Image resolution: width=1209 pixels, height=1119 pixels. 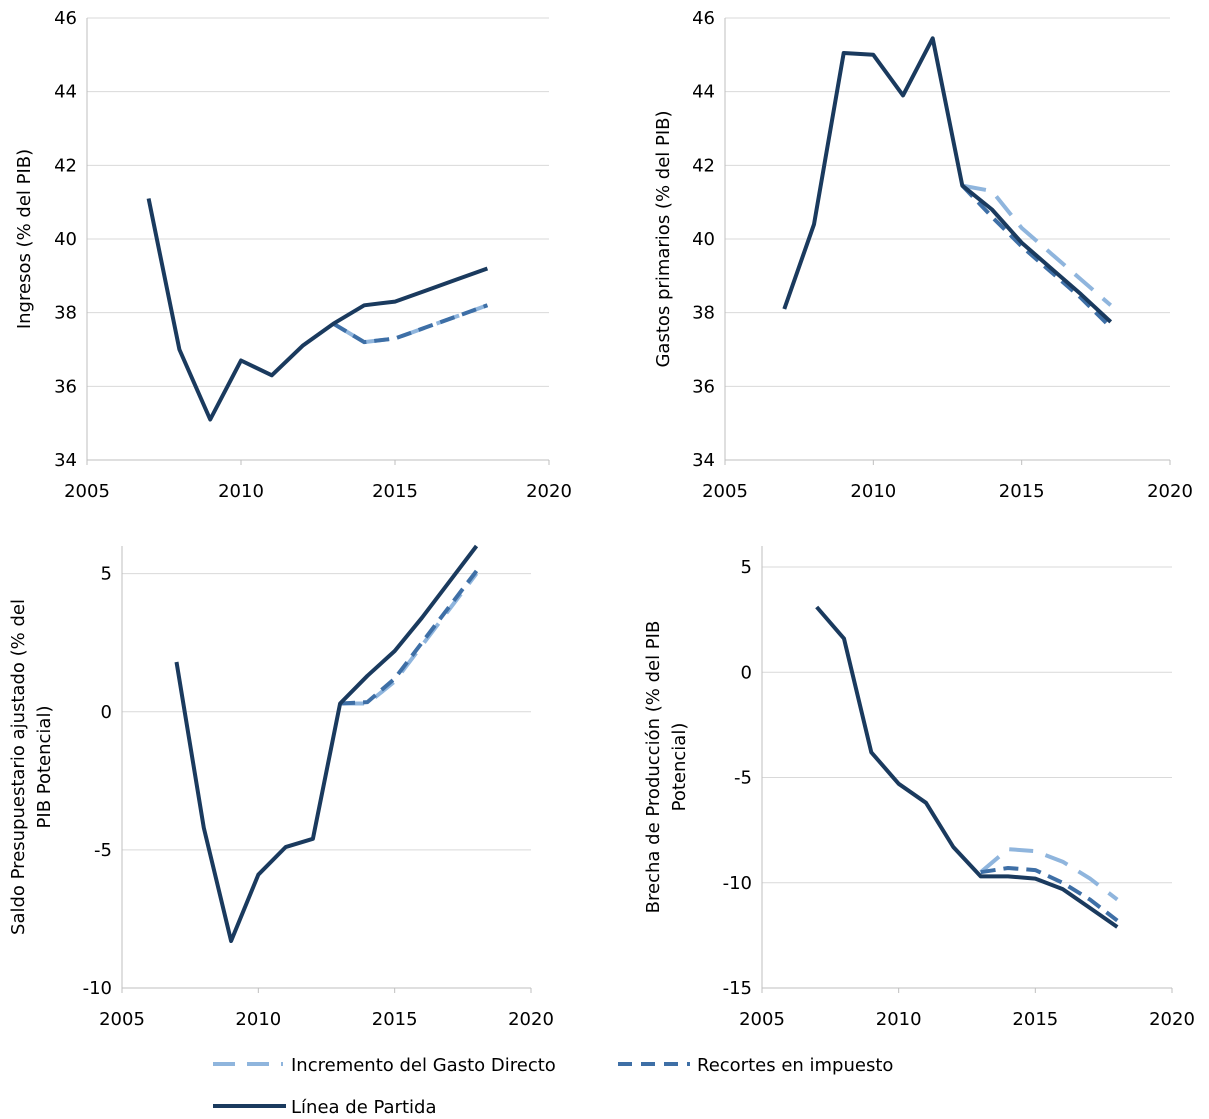 I want to click on y-axis-label-line: Gastos primarios (% del PIB), so click(x=663, y=238).